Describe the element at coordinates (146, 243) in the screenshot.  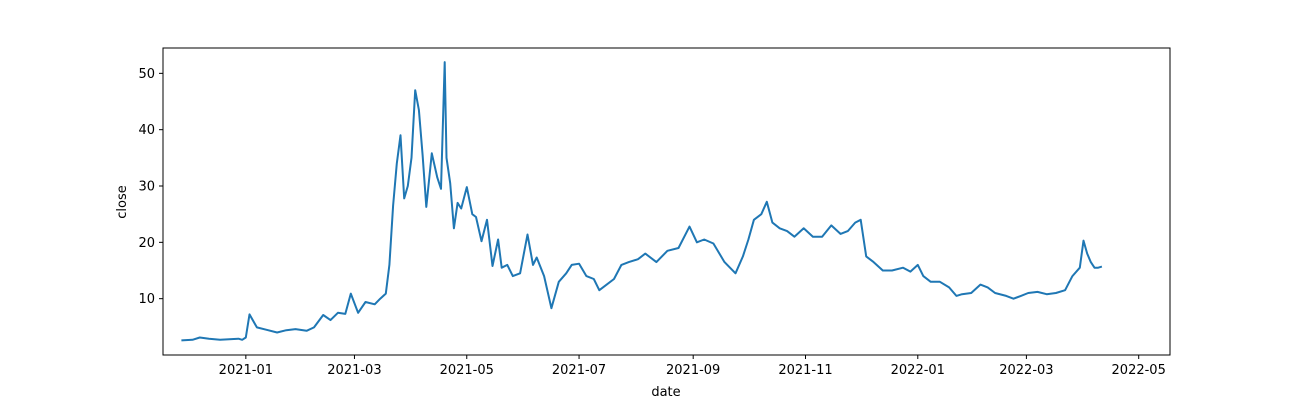
I see `y-tick-label: 20` at that location.